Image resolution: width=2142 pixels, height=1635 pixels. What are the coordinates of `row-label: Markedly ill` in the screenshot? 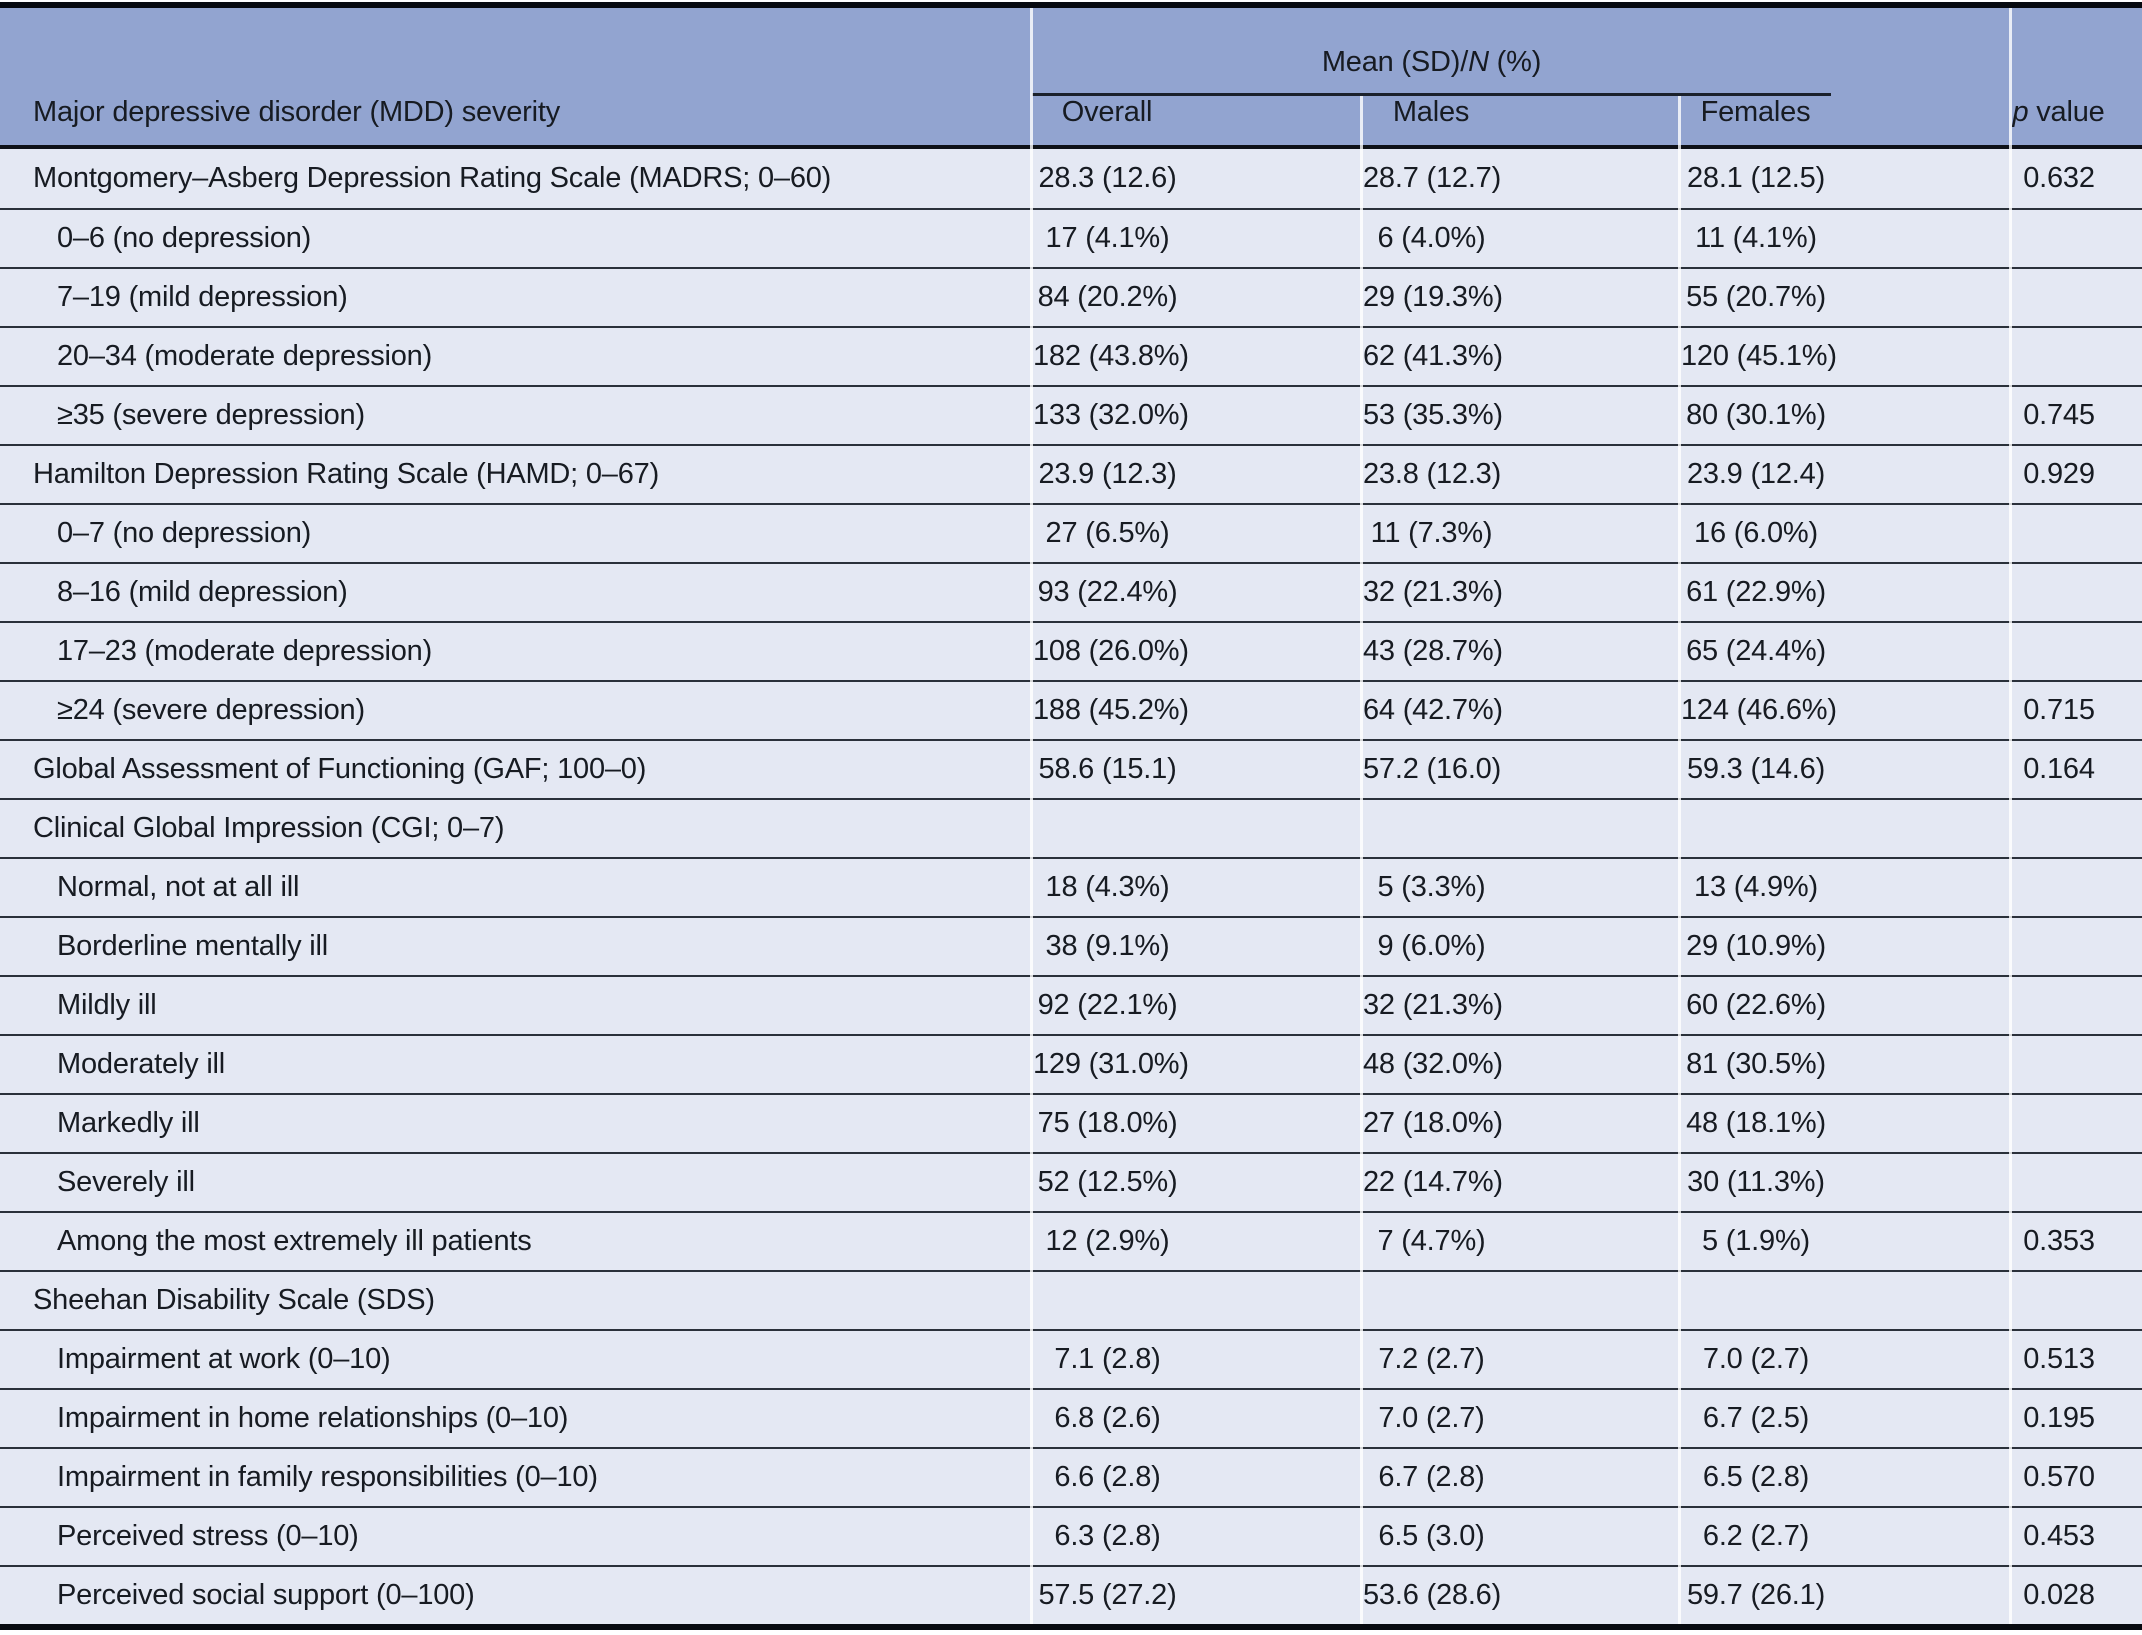 It's located at (516, 1122).